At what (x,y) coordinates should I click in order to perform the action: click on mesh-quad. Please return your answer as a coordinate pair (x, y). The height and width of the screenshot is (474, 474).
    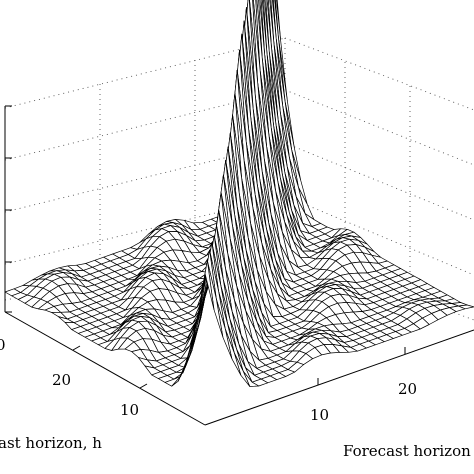
    Looking at the image, I should click on (206, 287).